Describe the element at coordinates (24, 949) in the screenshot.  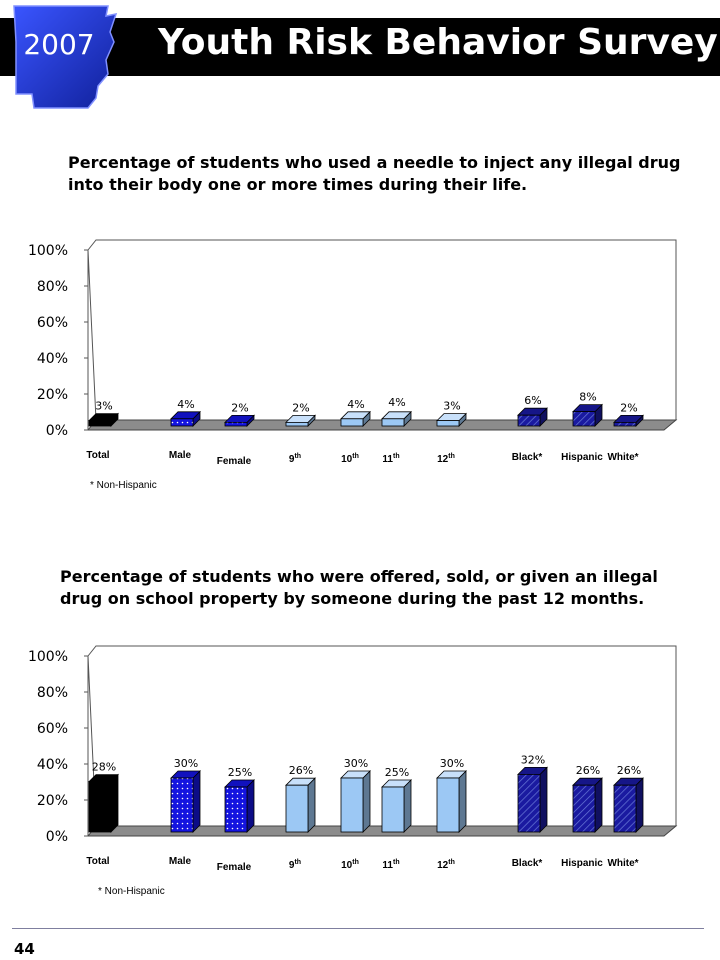
I see `page-number: 44` at that location.